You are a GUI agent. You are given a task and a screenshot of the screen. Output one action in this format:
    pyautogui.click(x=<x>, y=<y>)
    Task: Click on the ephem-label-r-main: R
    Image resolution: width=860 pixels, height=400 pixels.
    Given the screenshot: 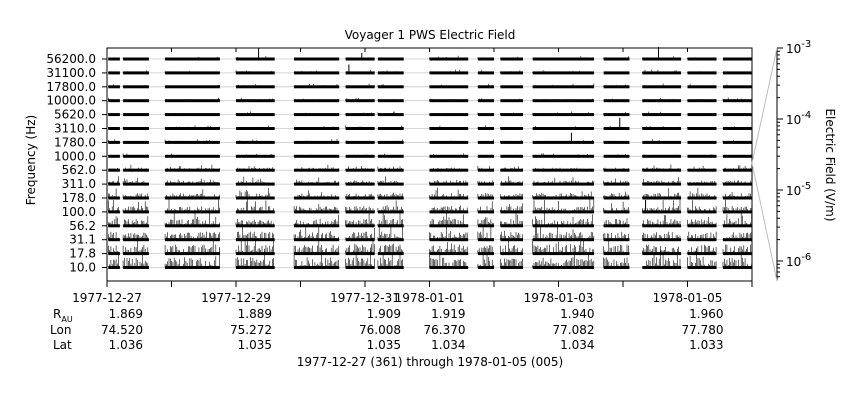 What is the action you would take?
    pyautogui.click(x=57, y=314)
    